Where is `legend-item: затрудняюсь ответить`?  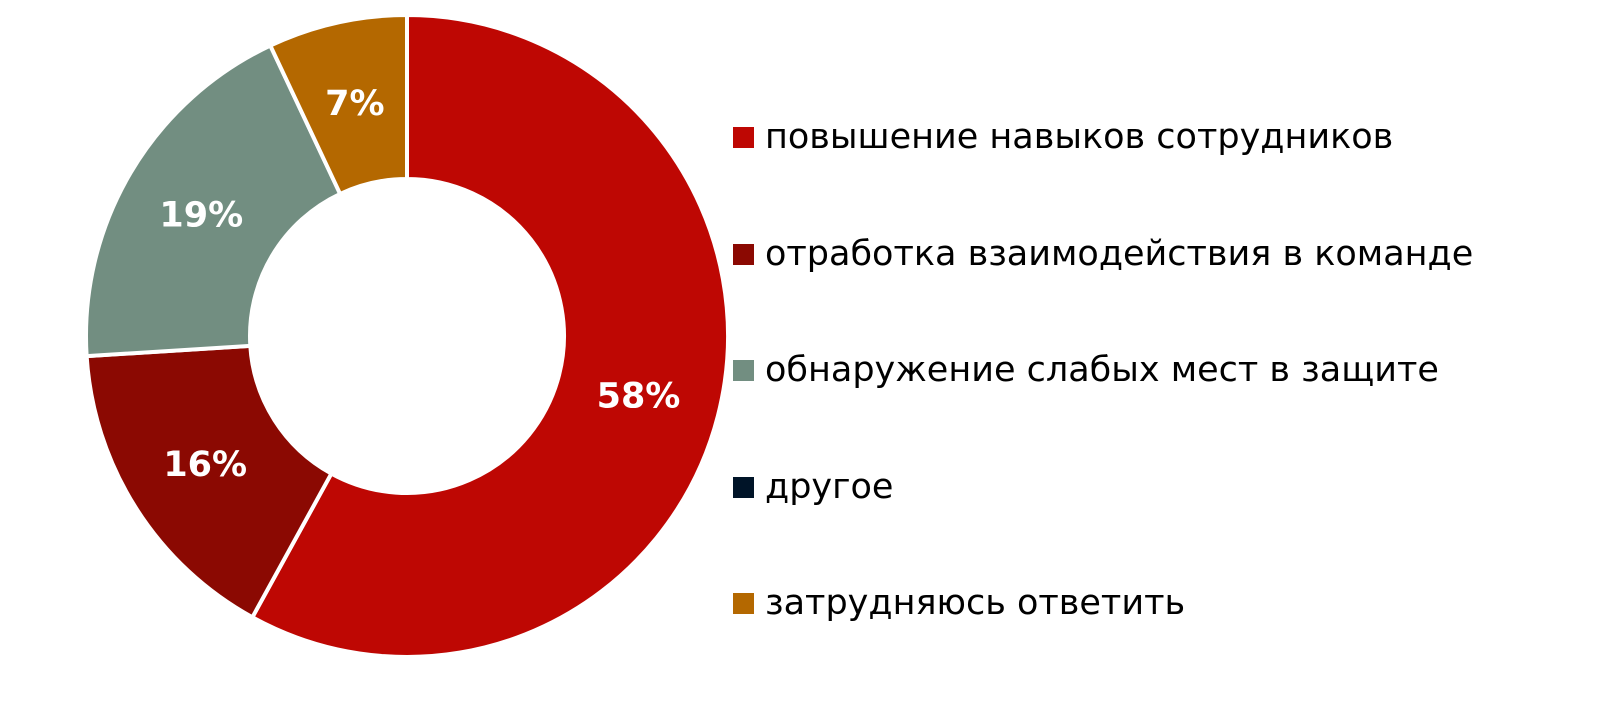
legend-item: затрудняюсь ответить is located at coordinates (959, 603).